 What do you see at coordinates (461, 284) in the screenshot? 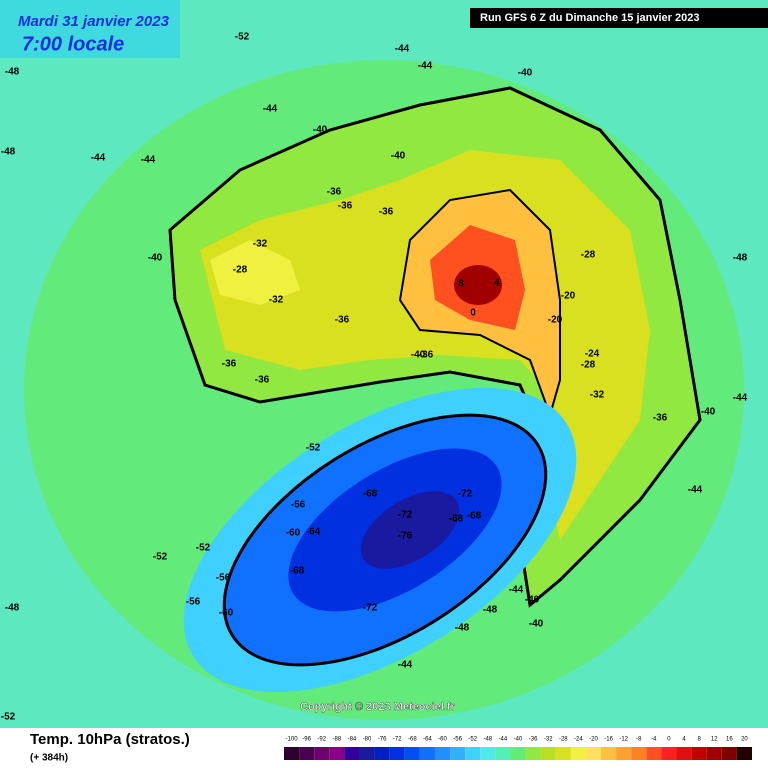
I see `contour-label: 8` at bounding box center [461, 284].